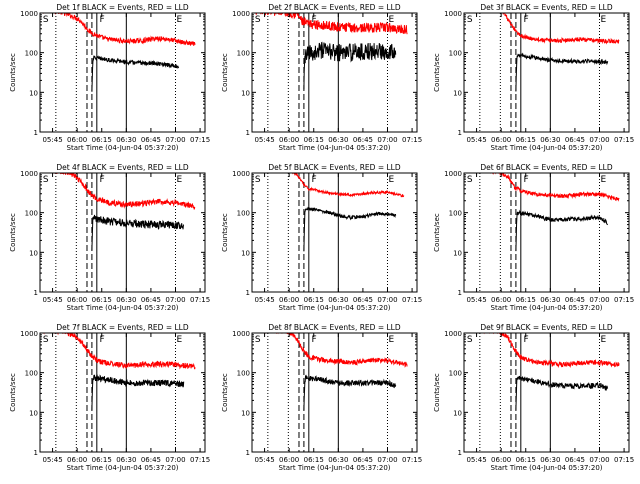 The height and width of the screenshot is (484, 640). I want to click on chart-title: Det 7f BLACK = Events, RED = LLD, so click(122, 327).